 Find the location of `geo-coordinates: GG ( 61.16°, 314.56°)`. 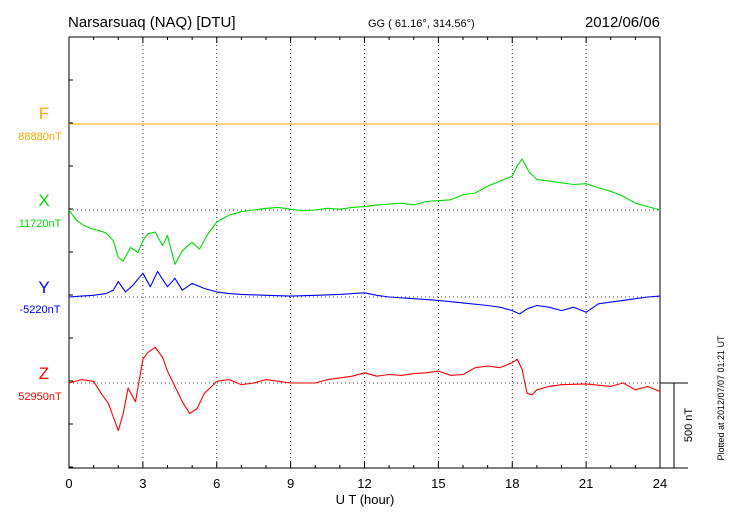

geo-coordinates: GG ( 61.16°, 314.56°) is located at coordinates (421, 24).